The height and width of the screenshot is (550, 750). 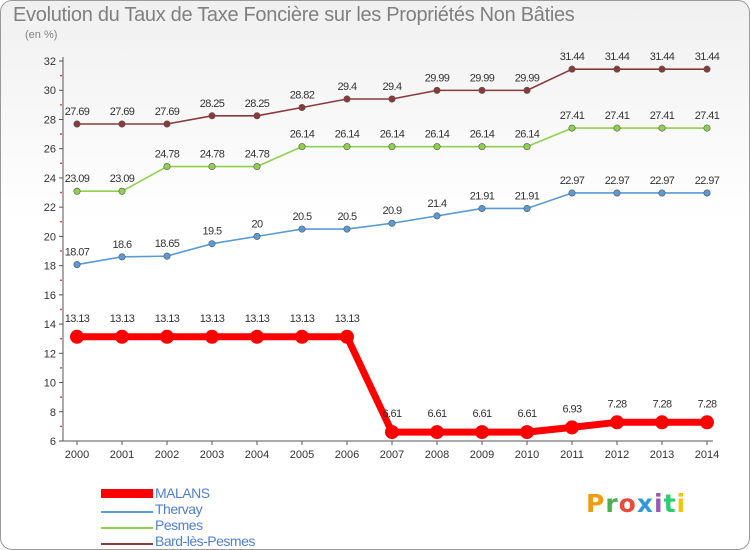 I want to click on x-tick-label: 2004, so click(x=257, y=455).